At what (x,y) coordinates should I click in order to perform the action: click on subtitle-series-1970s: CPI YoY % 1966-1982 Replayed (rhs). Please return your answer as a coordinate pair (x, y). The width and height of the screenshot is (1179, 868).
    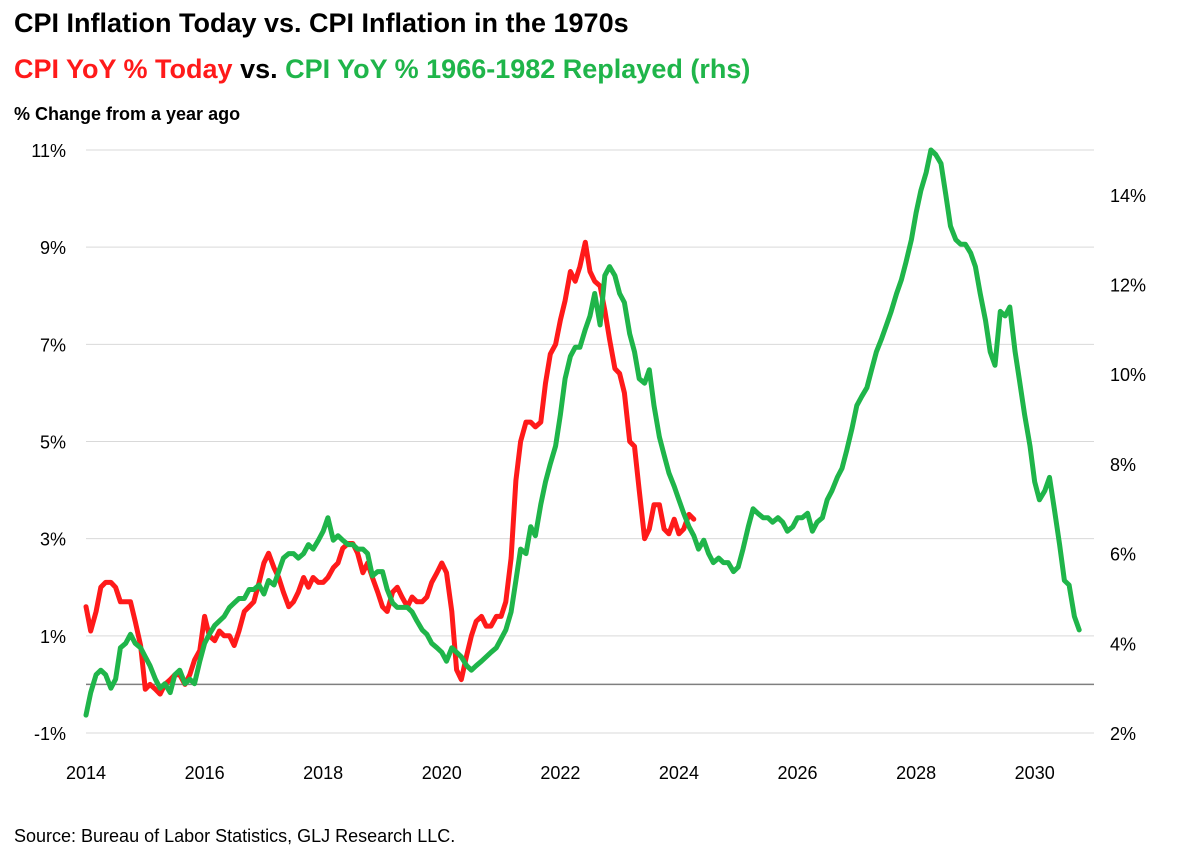
    Looking at the image, I should click on (518, 69).